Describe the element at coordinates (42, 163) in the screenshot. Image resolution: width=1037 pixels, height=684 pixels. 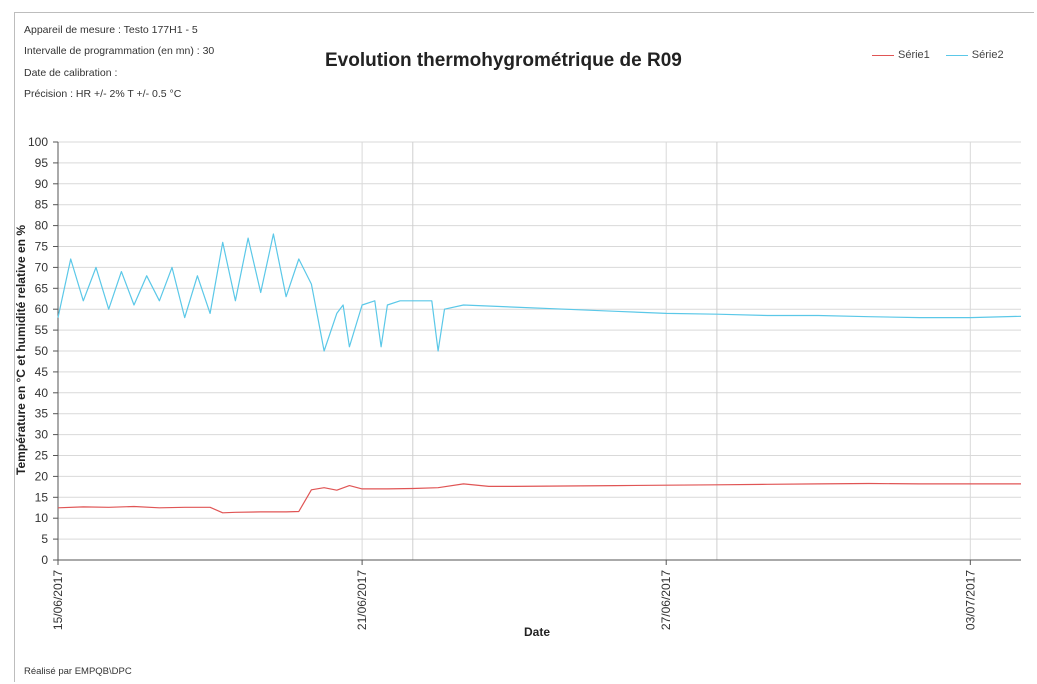
I see `y-tick-label-19: 95` at that location.